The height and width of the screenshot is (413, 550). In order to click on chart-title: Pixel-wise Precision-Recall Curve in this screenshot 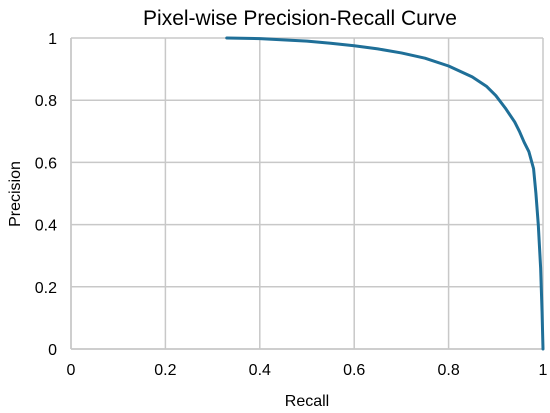, I will do `click(300, 18)`.